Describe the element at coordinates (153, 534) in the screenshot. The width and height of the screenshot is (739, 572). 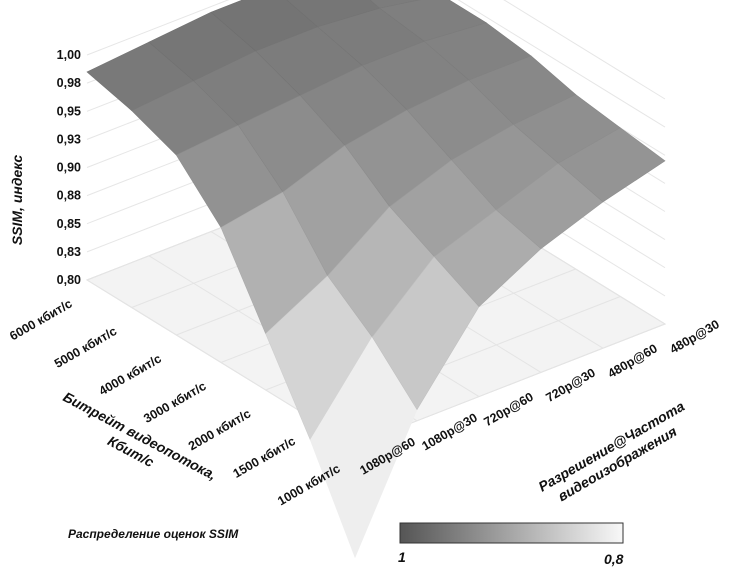
I see `legend-title: Распределение оценок SSIM` at that location.